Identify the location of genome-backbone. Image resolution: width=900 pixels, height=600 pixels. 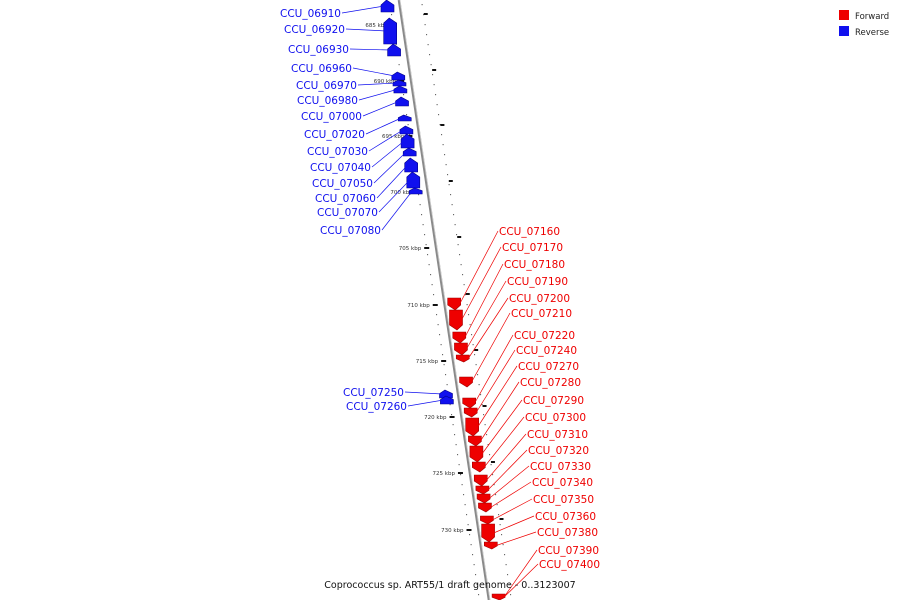
(444, 300).